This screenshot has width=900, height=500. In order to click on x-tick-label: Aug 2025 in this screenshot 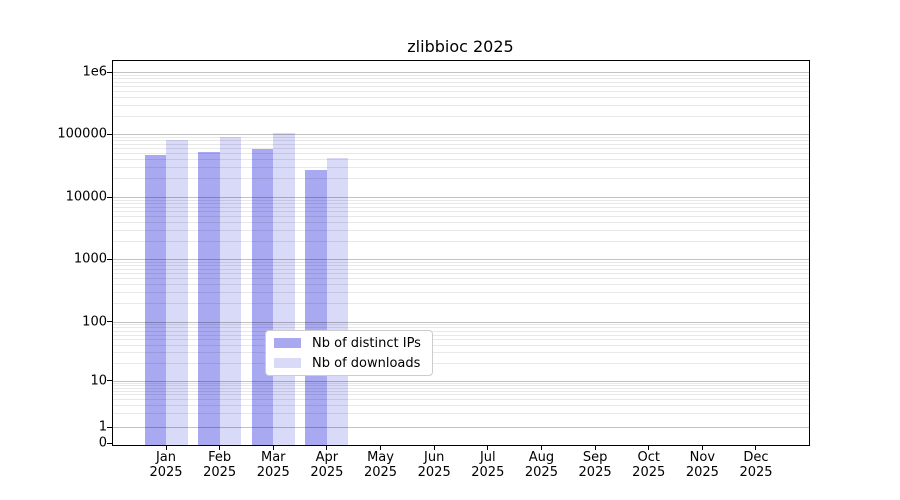, I will do `click(541, 465)`.